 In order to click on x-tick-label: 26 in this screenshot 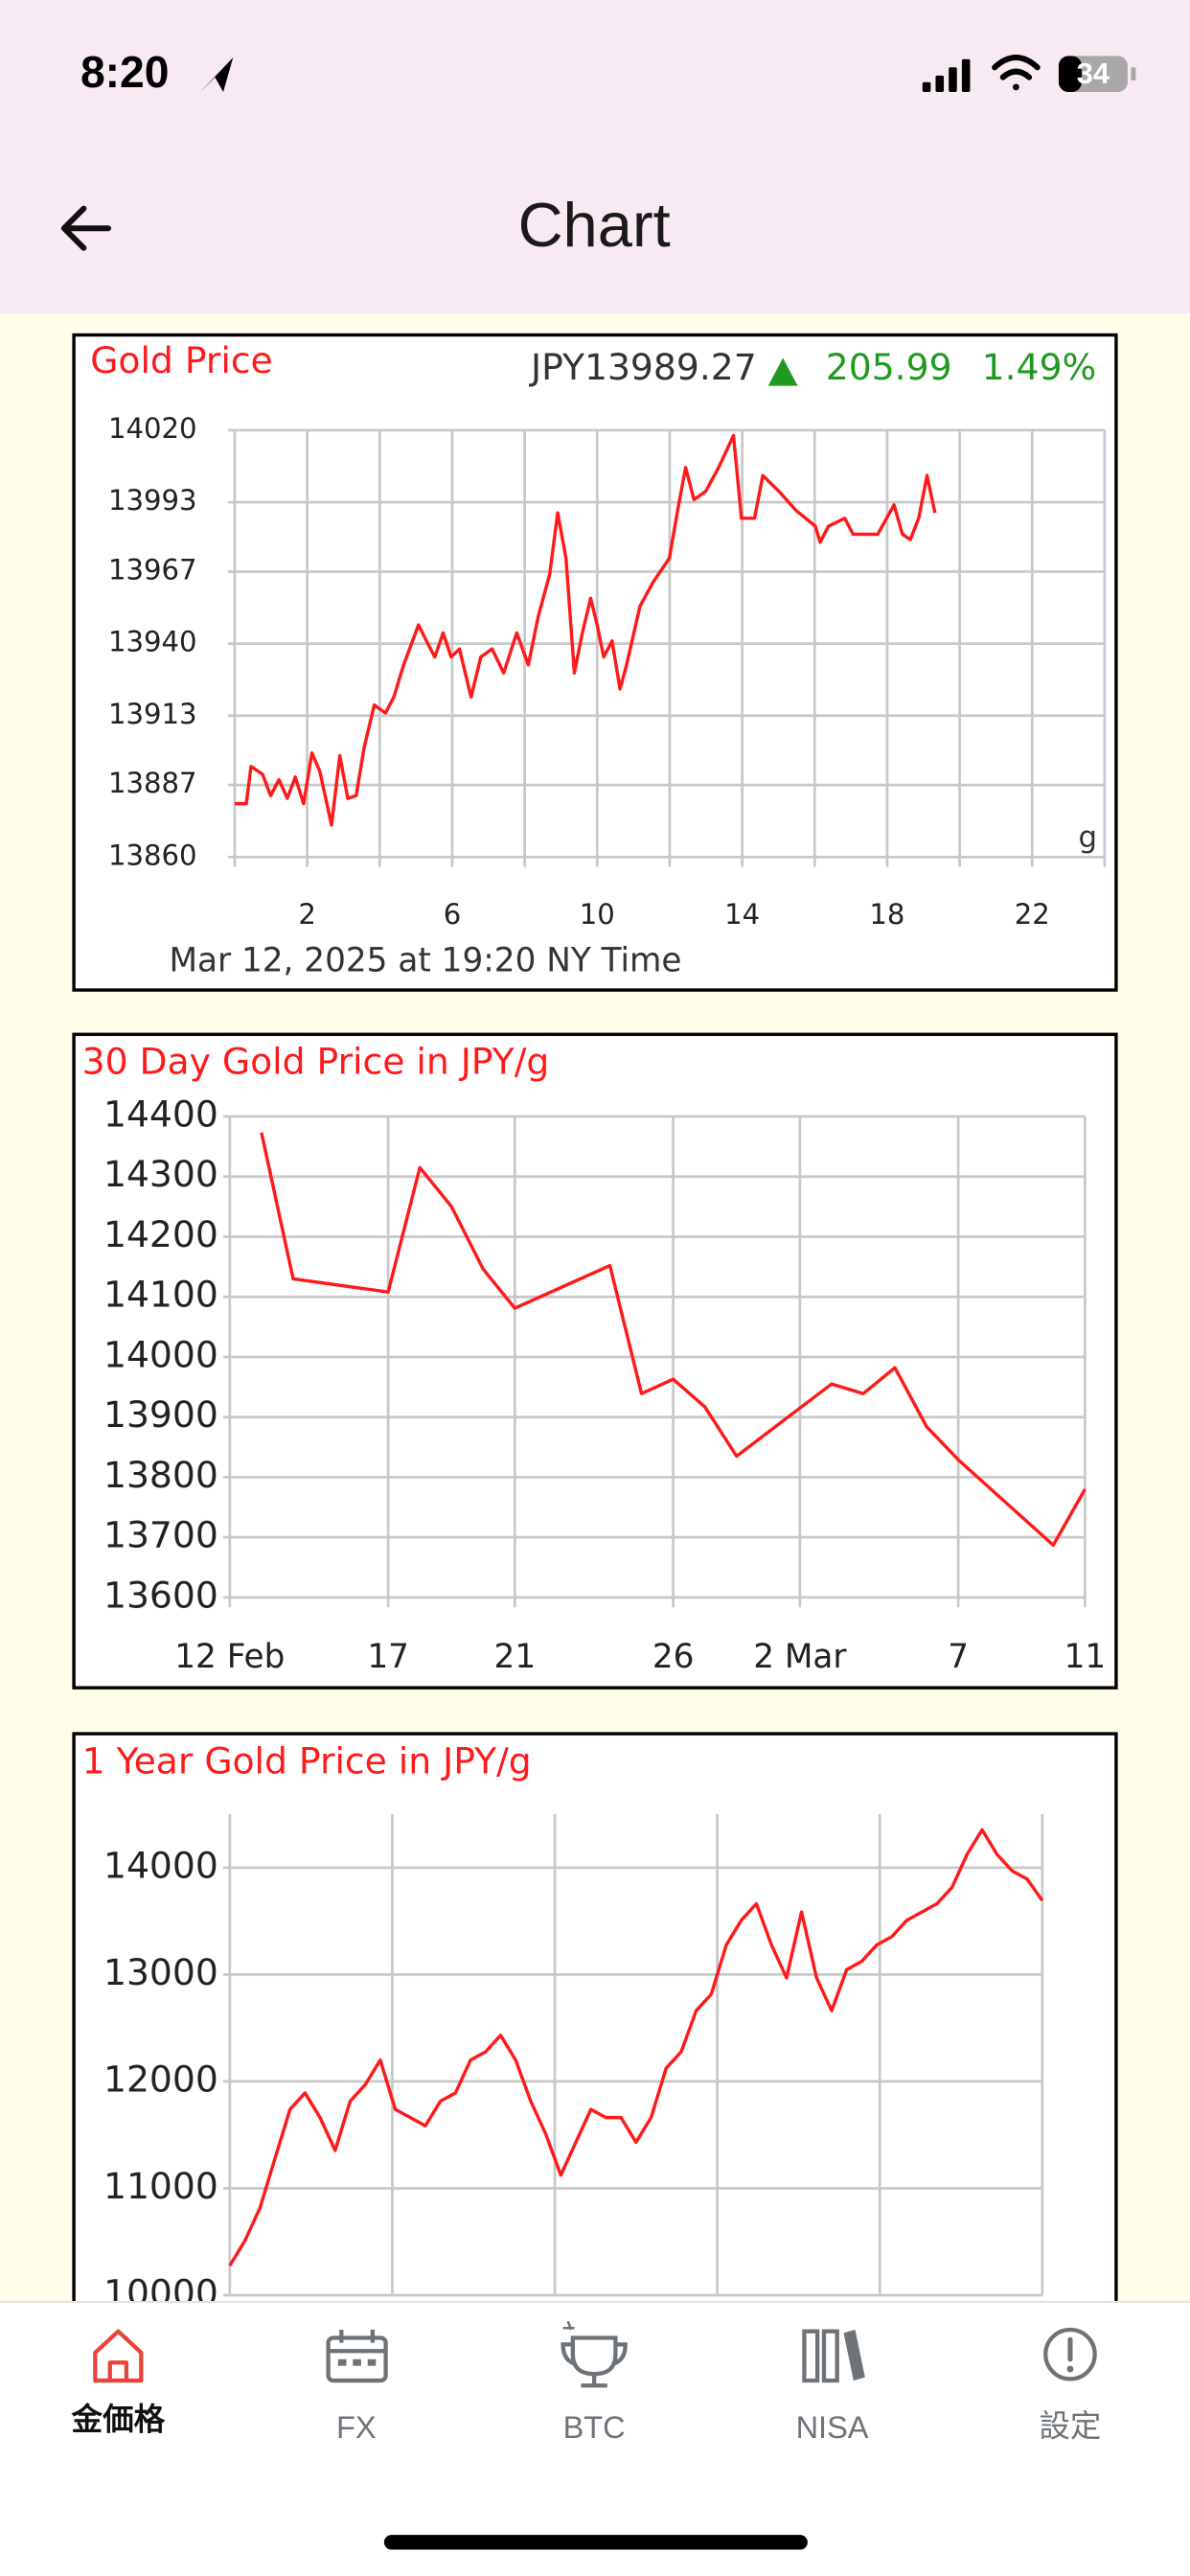, I will do `click(673, 1657)`.